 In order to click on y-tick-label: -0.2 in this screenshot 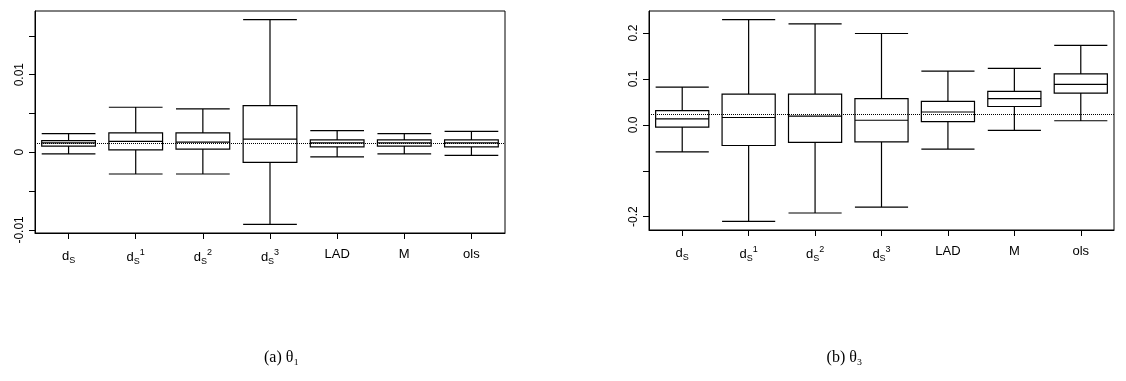, I will do `click(633, 217)`.